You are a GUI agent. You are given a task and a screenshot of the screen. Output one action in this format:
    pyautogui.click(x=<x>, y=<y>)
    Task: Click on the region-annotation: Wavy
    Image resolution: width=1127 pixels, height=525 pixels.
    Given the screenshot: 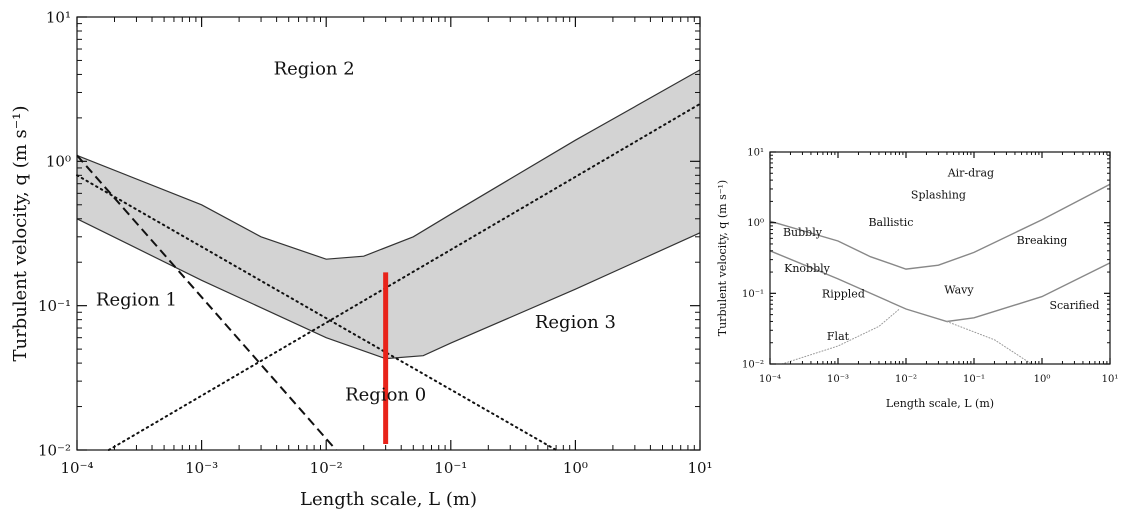 What is the action you would take?
    pyautogui.click(x=959, y=289)
    